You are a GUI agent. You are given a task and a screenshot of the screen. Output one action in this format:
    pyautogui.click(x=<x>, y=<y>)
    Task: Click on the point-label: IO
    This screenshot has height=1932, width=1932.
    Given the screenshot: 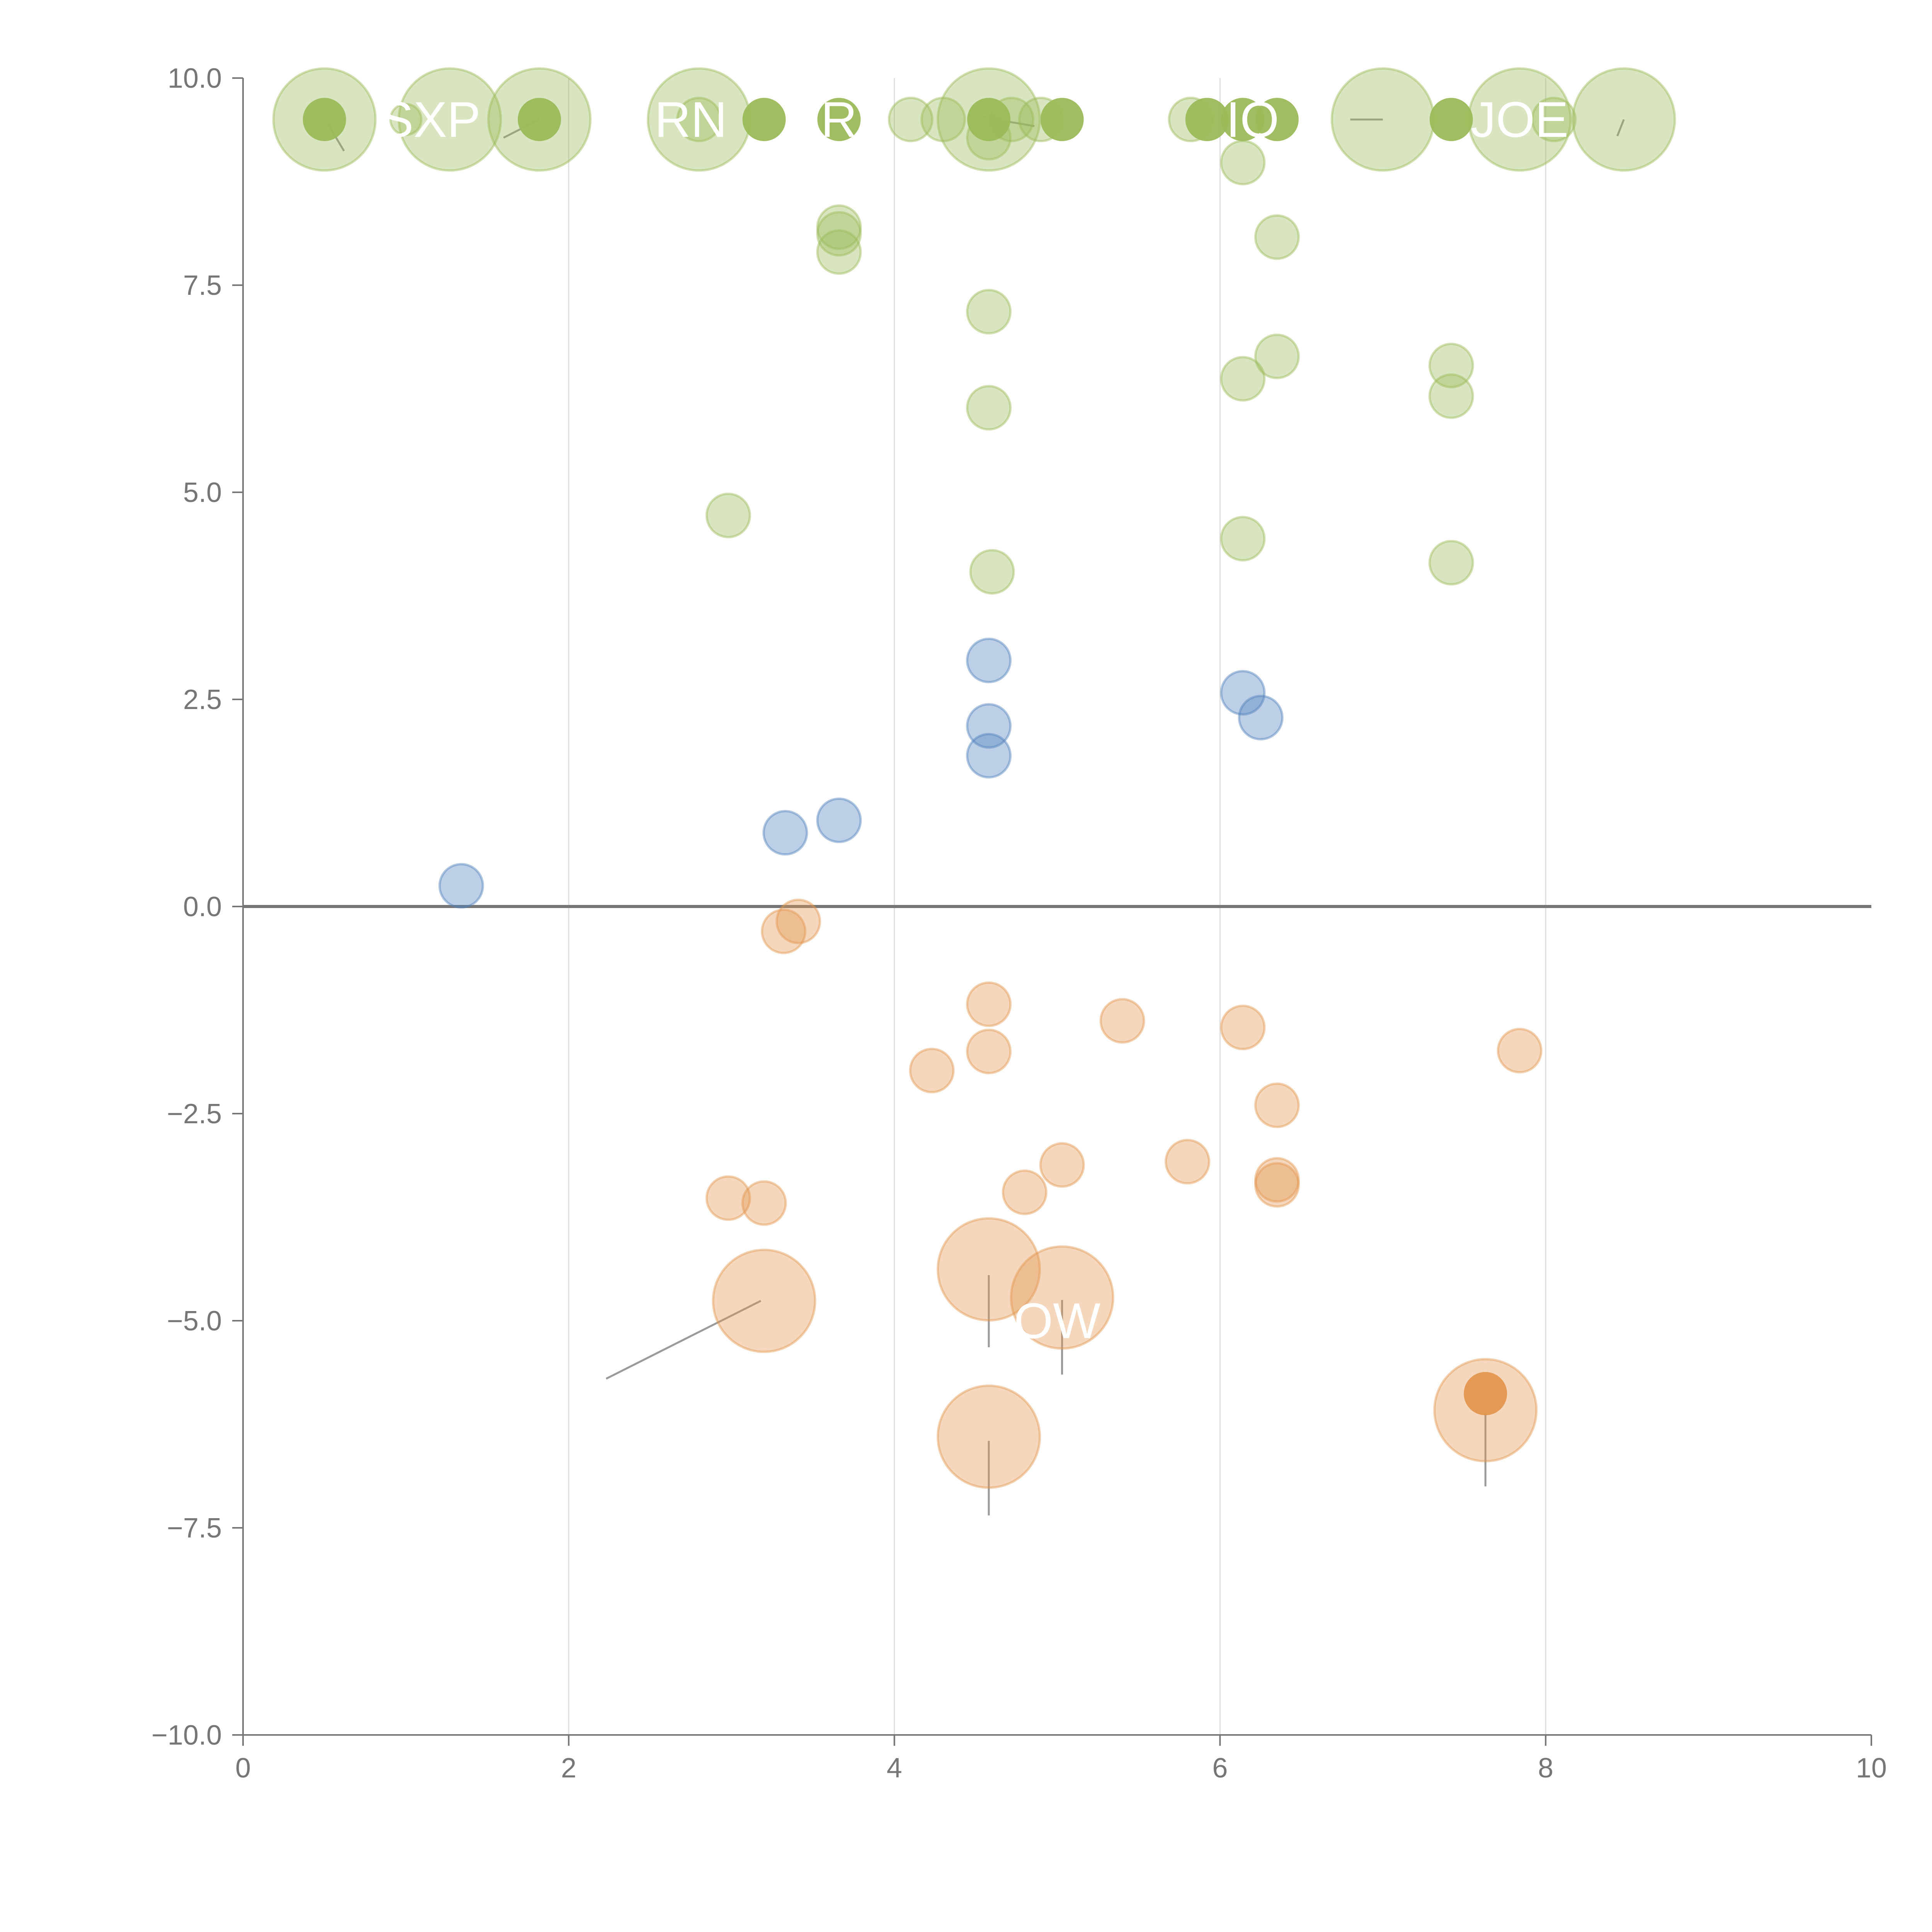 What is the action you would take?
    pyautogui.click(x=1253, y=120)
    